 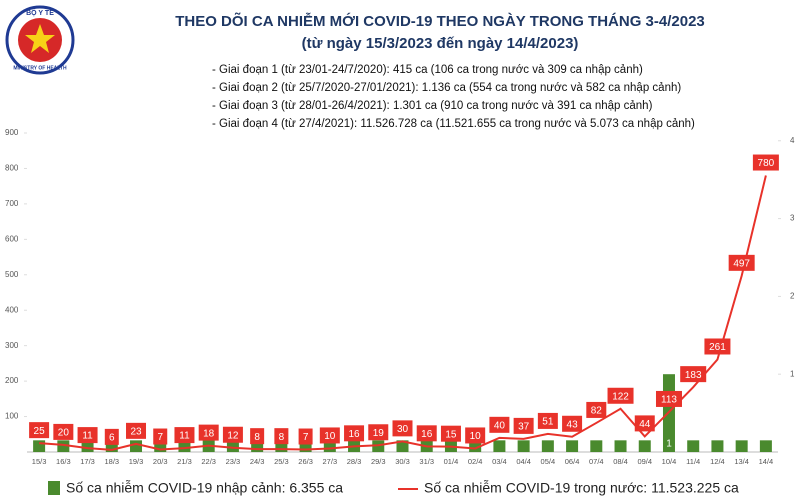 I want to click on y2-tick-label: 4, so click(x=792, y=140).